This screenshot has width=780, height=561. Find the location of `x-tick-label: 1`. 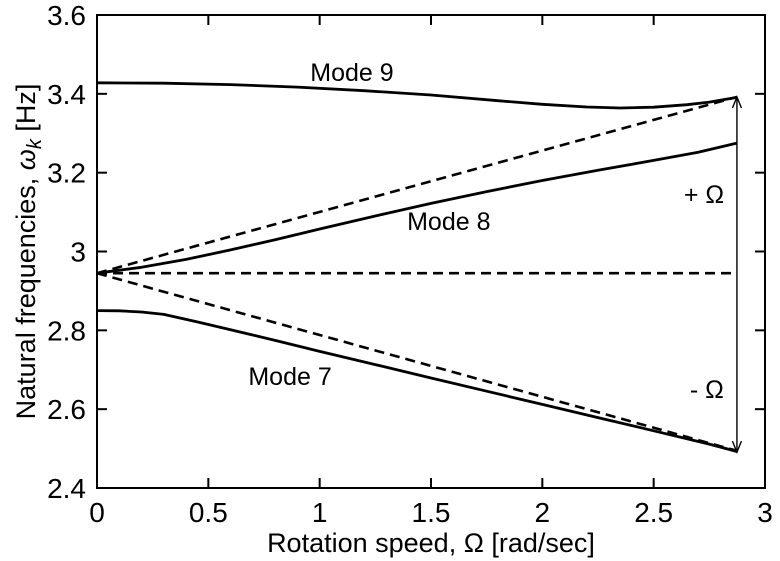

x-tick-label: 1 is located at coordinates (320, 512).